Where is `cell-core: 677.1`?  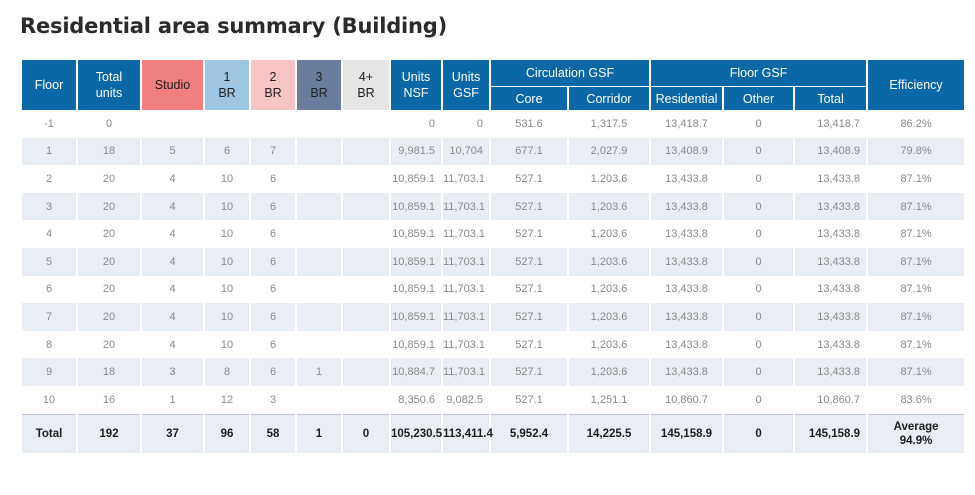 cell-core: 677.1 is located at coordinates (529, 151).